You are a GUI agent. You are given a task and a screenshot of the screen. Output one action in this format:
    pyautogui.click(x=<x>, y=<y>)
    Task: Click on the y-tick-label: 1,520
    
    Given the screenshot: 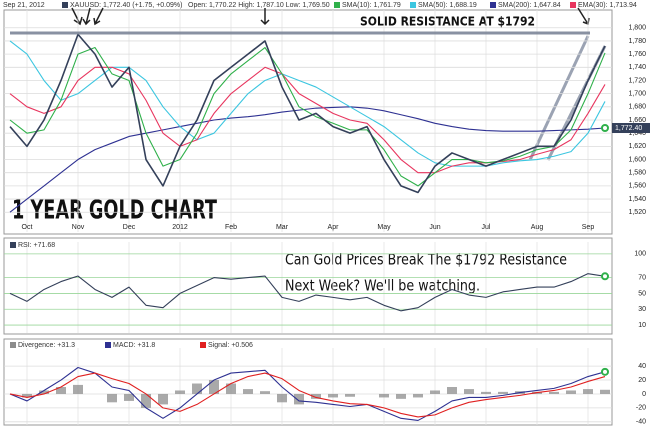 What is the action you would take?
    pyautogui.click(x=637, y=212)
    